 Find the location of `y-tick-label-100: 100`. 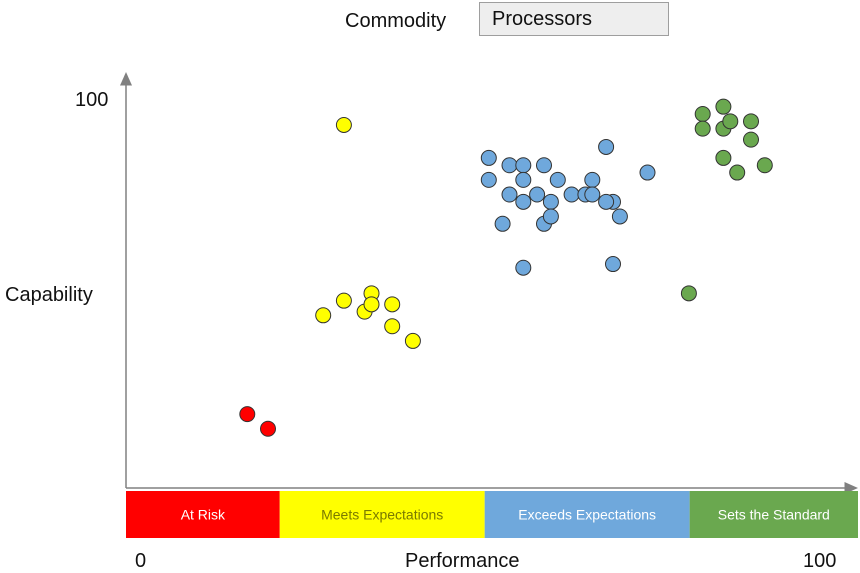

y-tick-label-100: 100 is located at coordinates (91, 100).